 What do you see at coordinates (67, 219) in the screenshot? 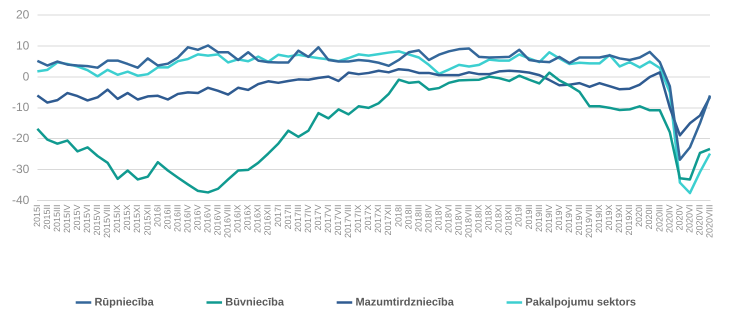
I see `x-tick-label: 2015IV` at bounding box center [67, 219].